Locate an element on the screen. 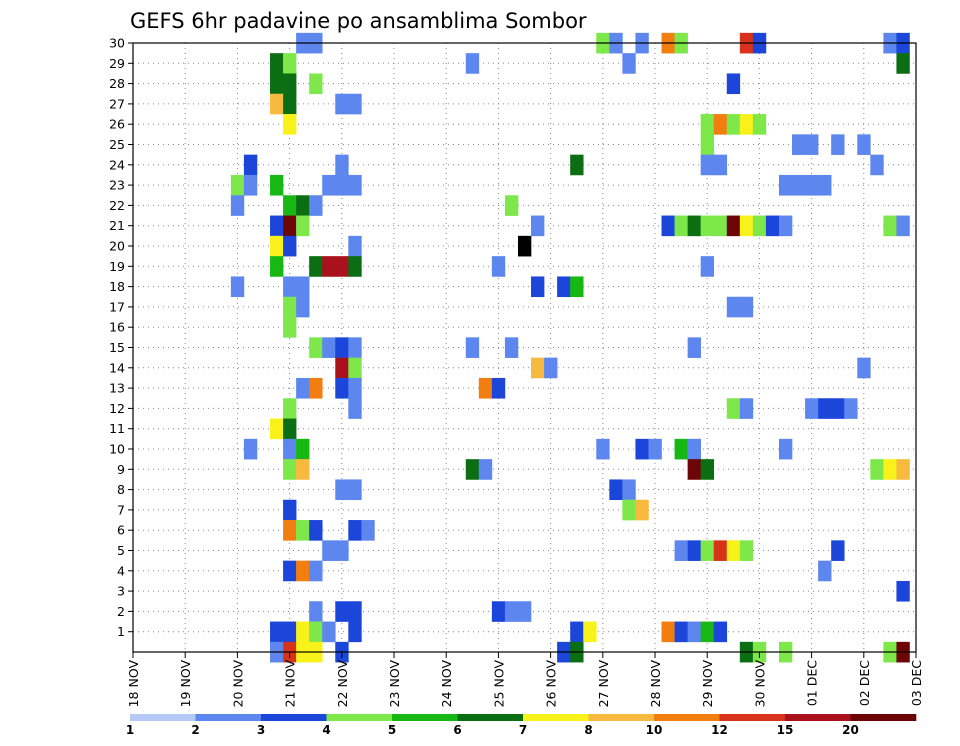  colorbar-label: 2 is located at coordinates (195, 730).